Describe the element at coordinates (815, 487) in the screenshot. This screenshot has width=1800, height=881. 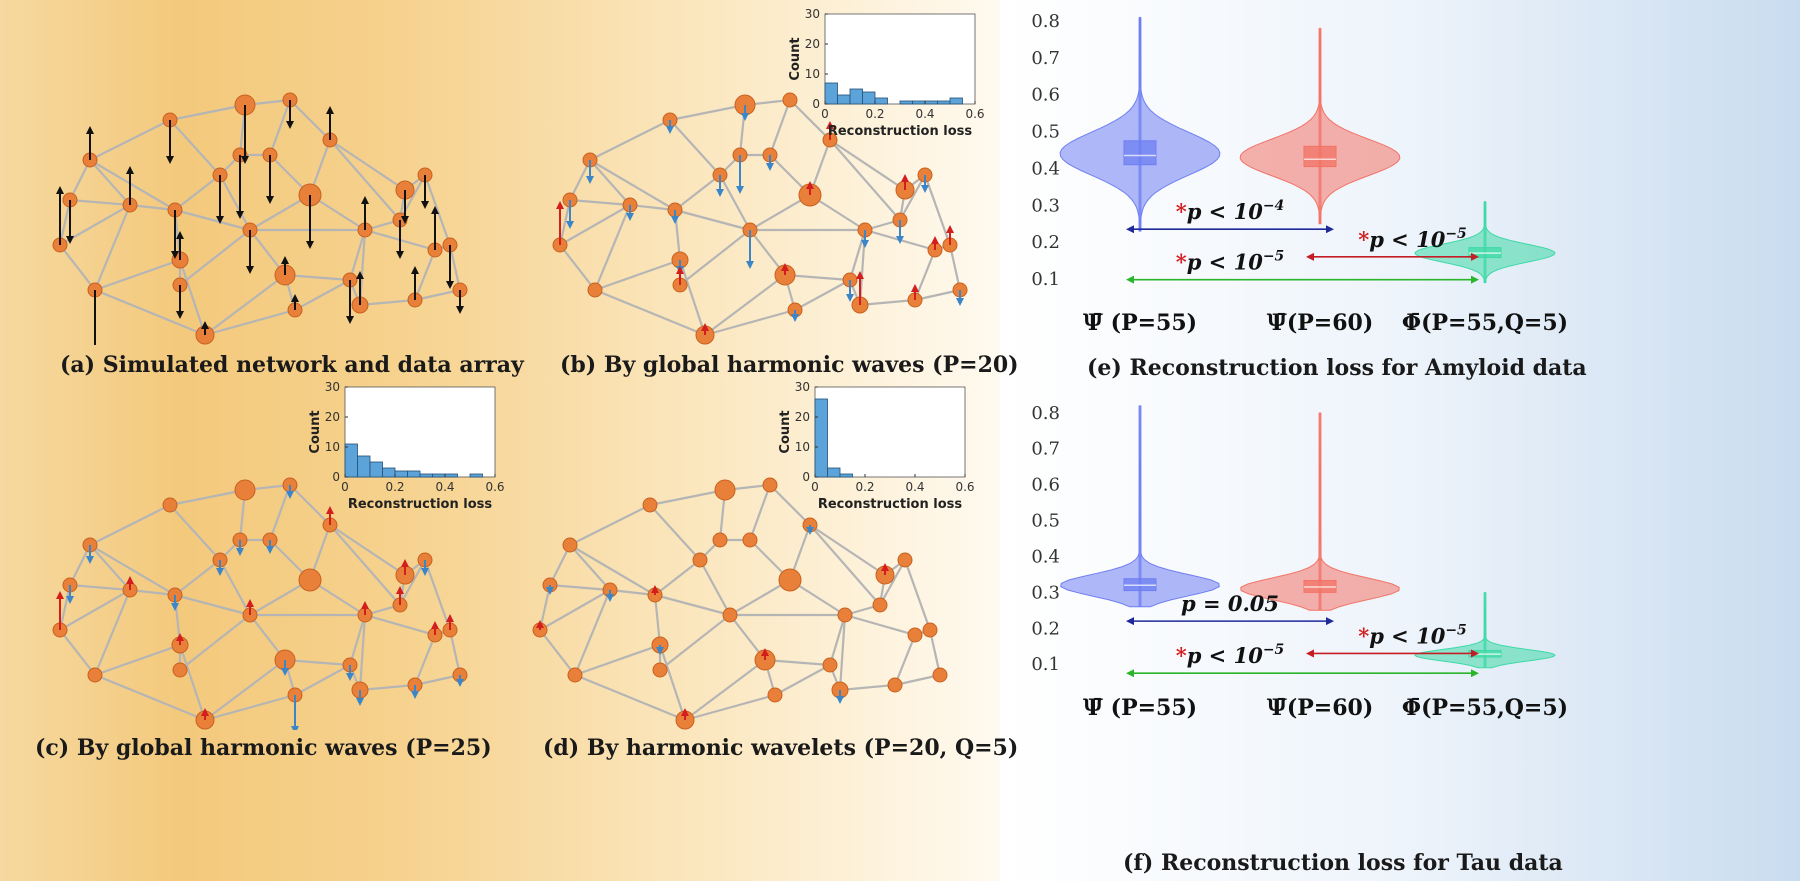
I see `x-tick-label: 0` at that location.